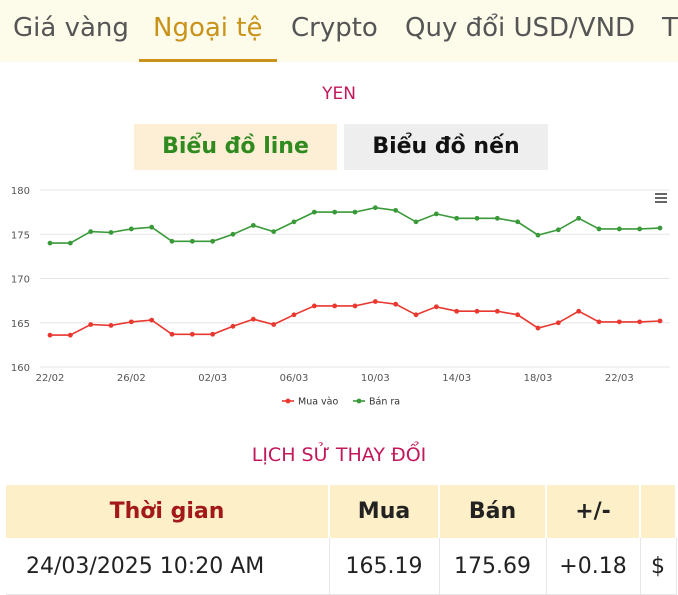 The height and width of the screenshot is (595, 678). I want to click on tab-crypto: Crypto, so click(334, 28).